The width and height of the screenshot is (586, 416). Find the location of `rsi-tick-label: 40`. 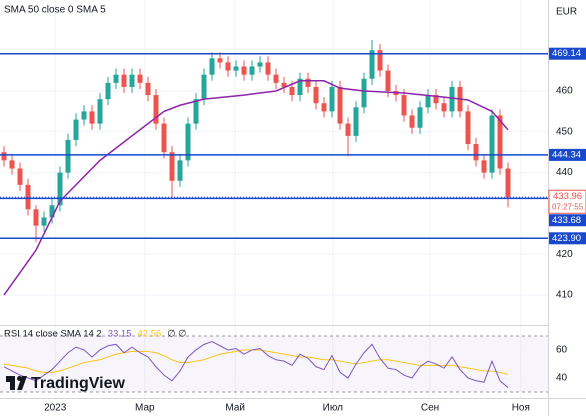

rsi-tick-label: 40 is located at coordinates (562, 378).